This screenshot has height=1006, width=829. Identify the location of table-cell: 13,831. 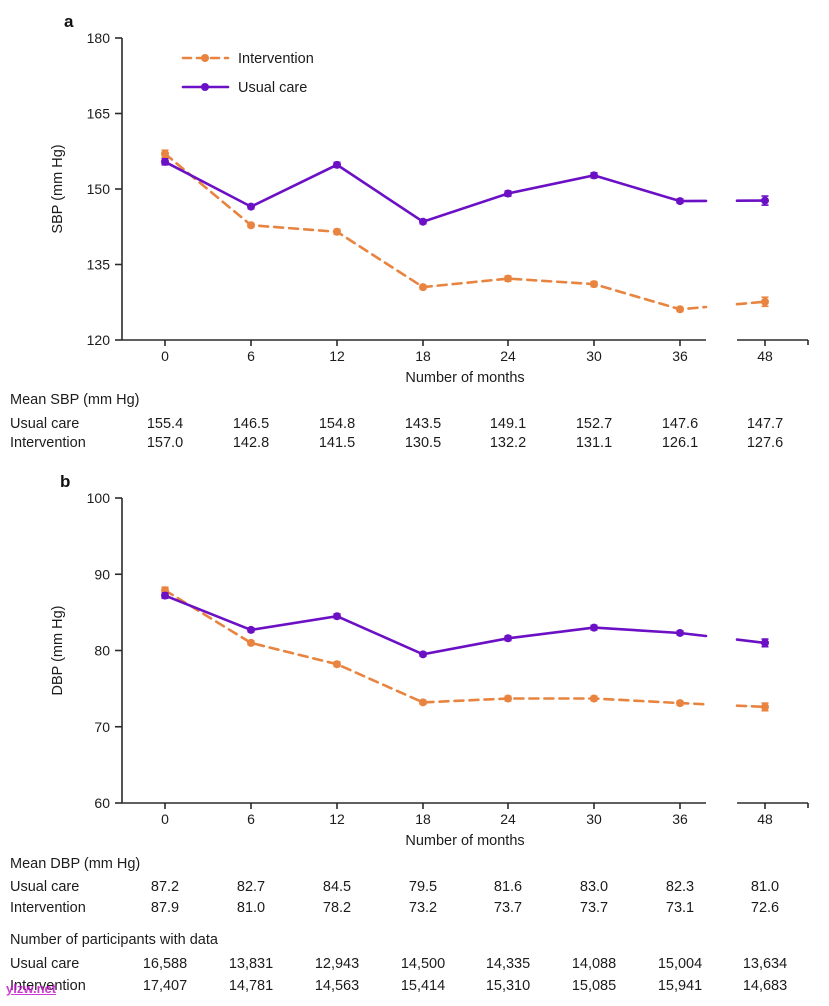
(251, 964).